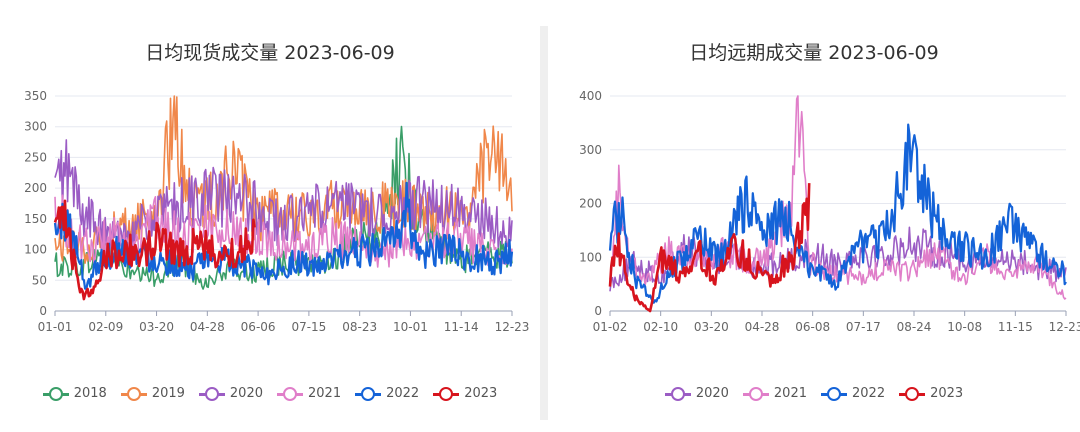  I want to click on x-tick-label: 07-17, so click(863, 327).